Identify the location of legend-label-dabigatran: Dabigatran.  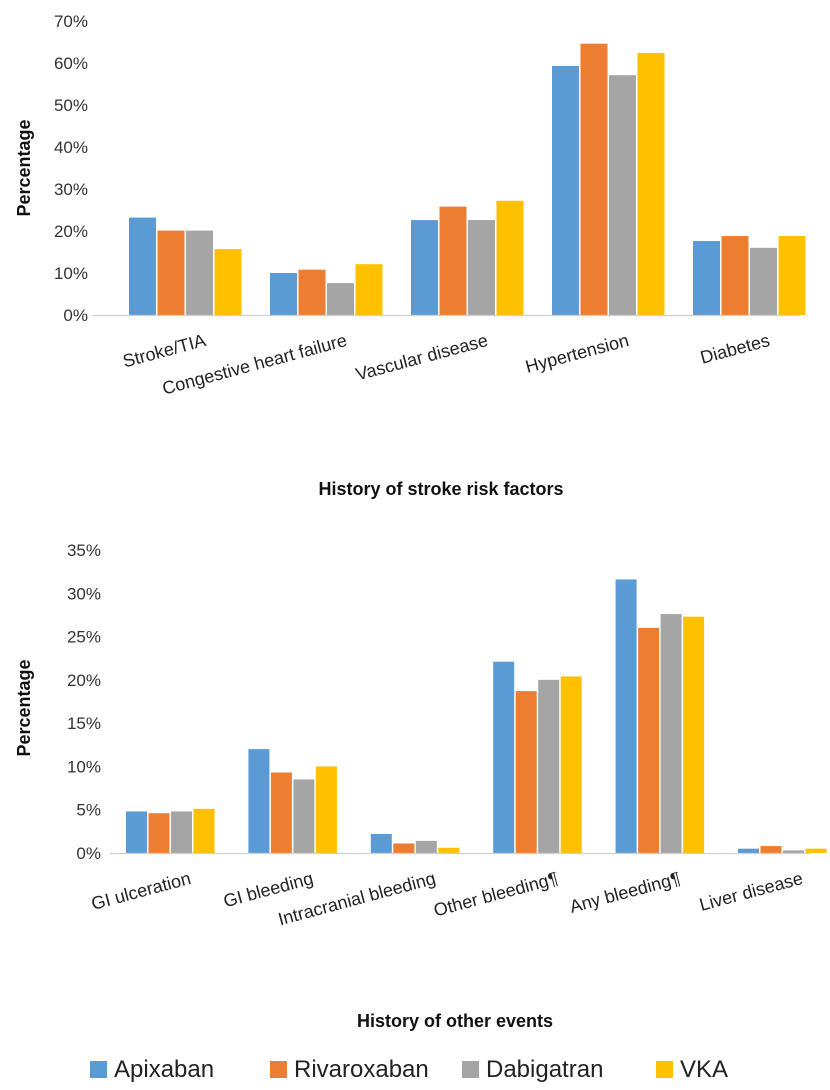
(544, 1069).